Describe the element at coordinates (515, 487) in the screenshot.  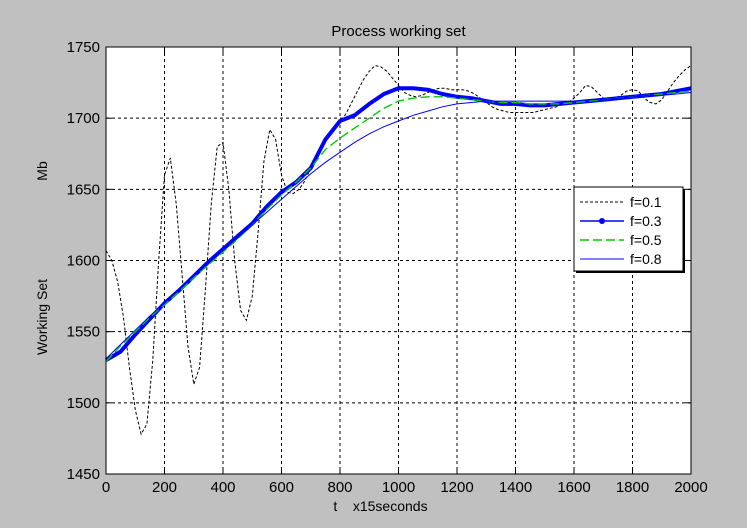
I see `x-tick-label: 1400` at that location.